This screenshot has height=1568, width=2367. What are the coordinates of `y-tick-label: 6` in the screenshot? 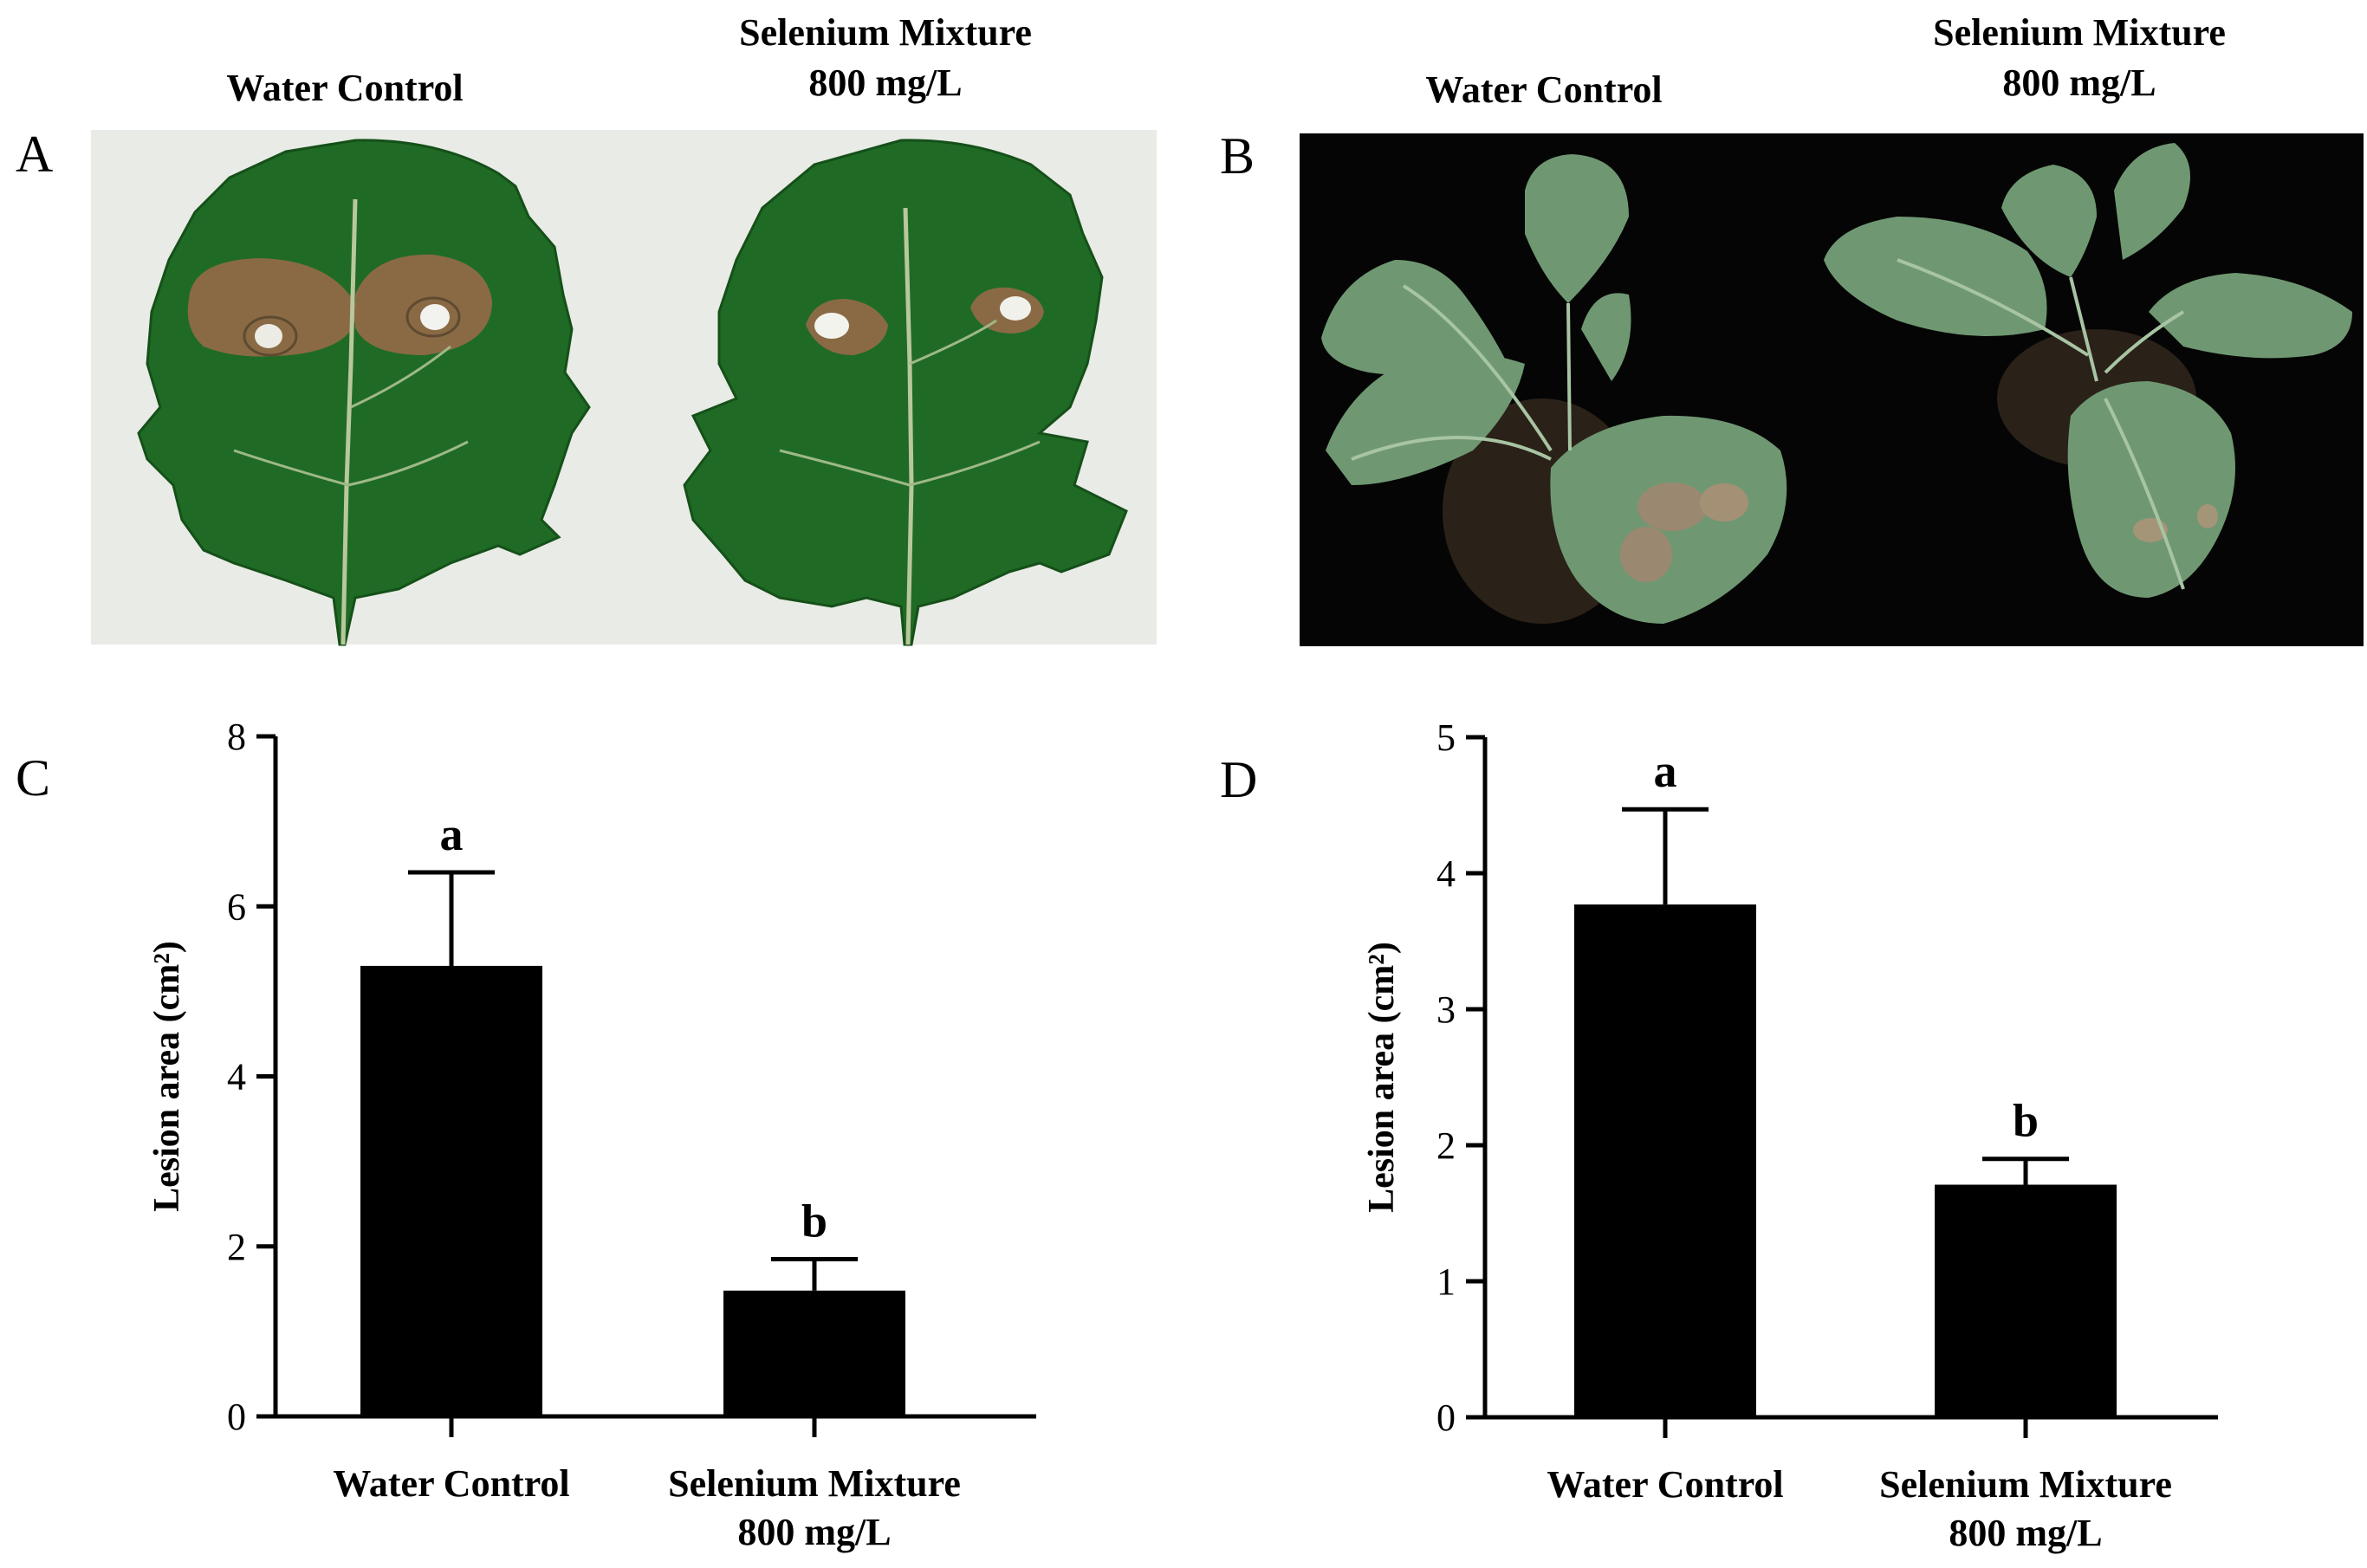 It's located at (236, 906).